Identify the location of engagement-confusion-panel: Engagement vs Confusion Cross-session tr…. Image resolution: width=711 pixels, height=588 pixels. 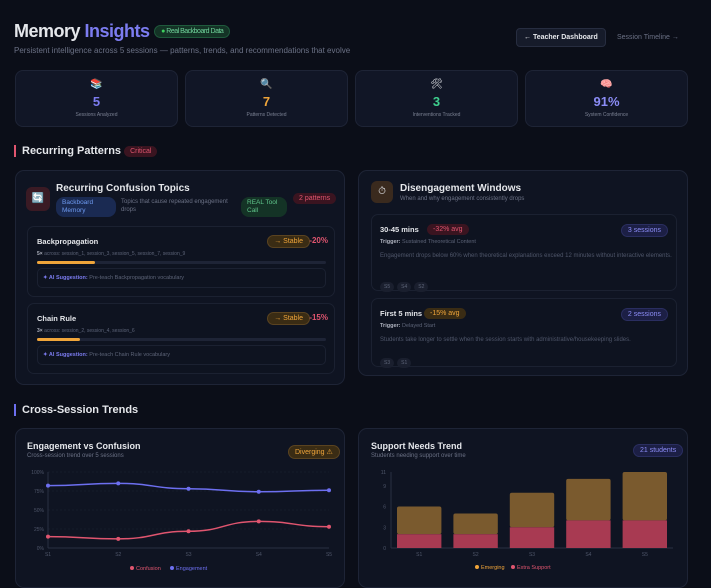
(180, 508).